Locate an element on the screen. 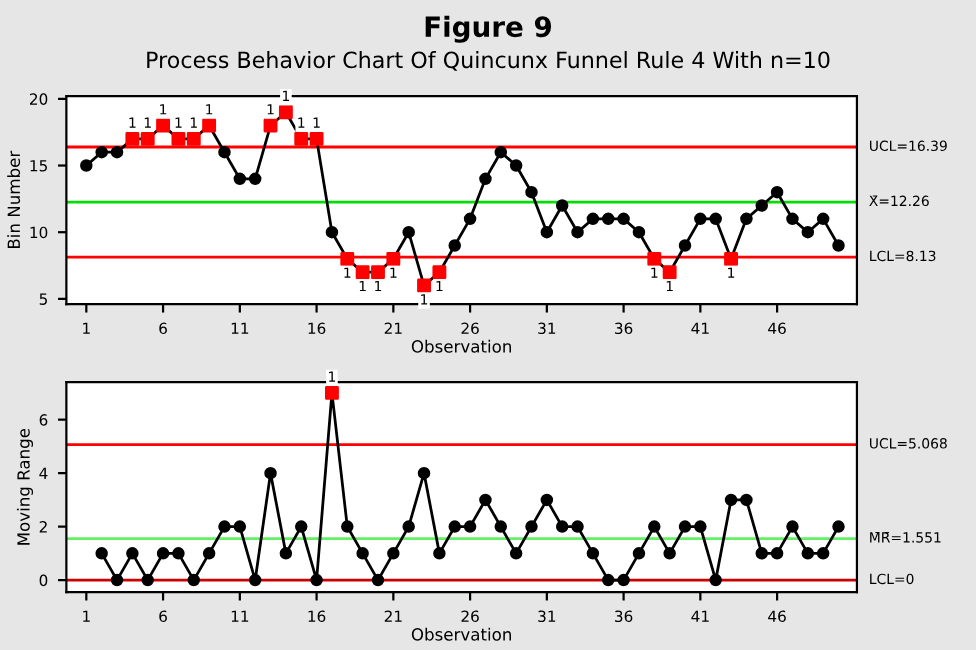  chart-title: Figure 9 is located at coordinates (488, 29).